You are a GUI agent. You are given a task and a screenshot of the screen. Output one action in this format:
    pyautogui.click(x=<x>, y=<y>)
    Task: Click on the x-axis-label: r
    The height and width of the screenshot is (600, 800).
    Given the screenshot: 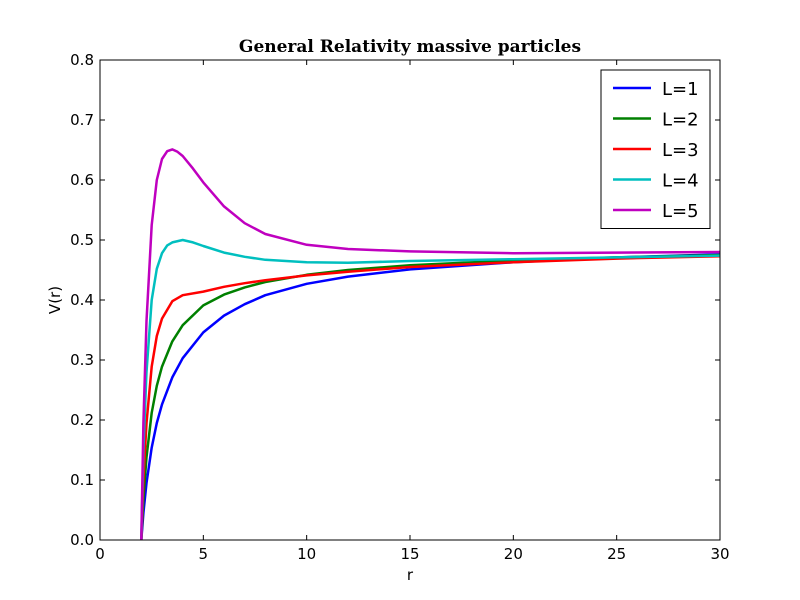 What is the action you would take?
    pyautogui.click(x=410, y=575)
    